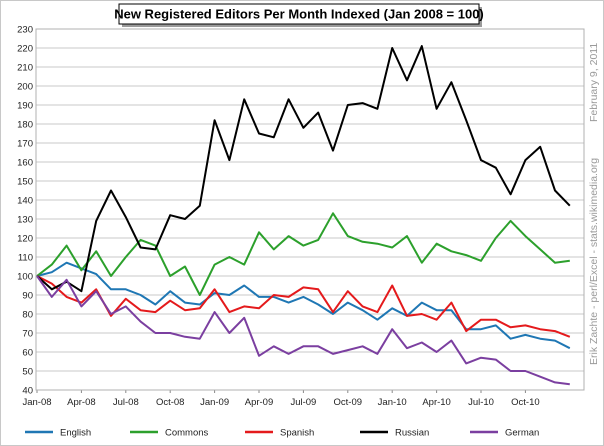 The height and width of the screenshot is (446, 604). What do you see at coordinates (25, 239) in the screenshot?
I see `y-tick-label: 120` at bounding box center [25, 239].